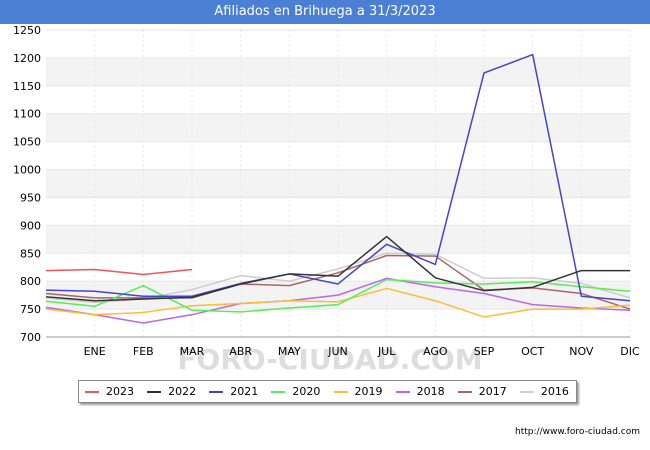  I want to click on series-line-2022, so click(337, 268).